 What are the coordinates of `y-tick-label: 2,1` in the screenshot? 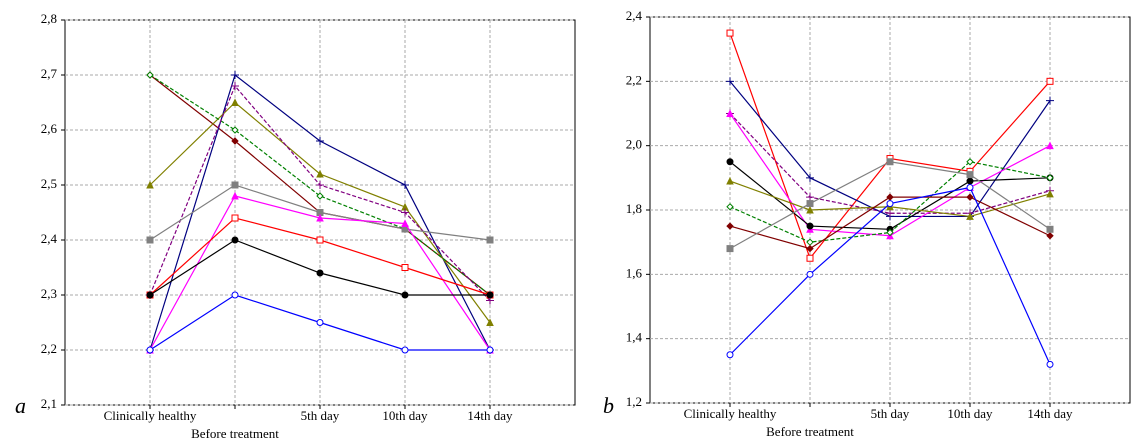 It's located at (49, 403).